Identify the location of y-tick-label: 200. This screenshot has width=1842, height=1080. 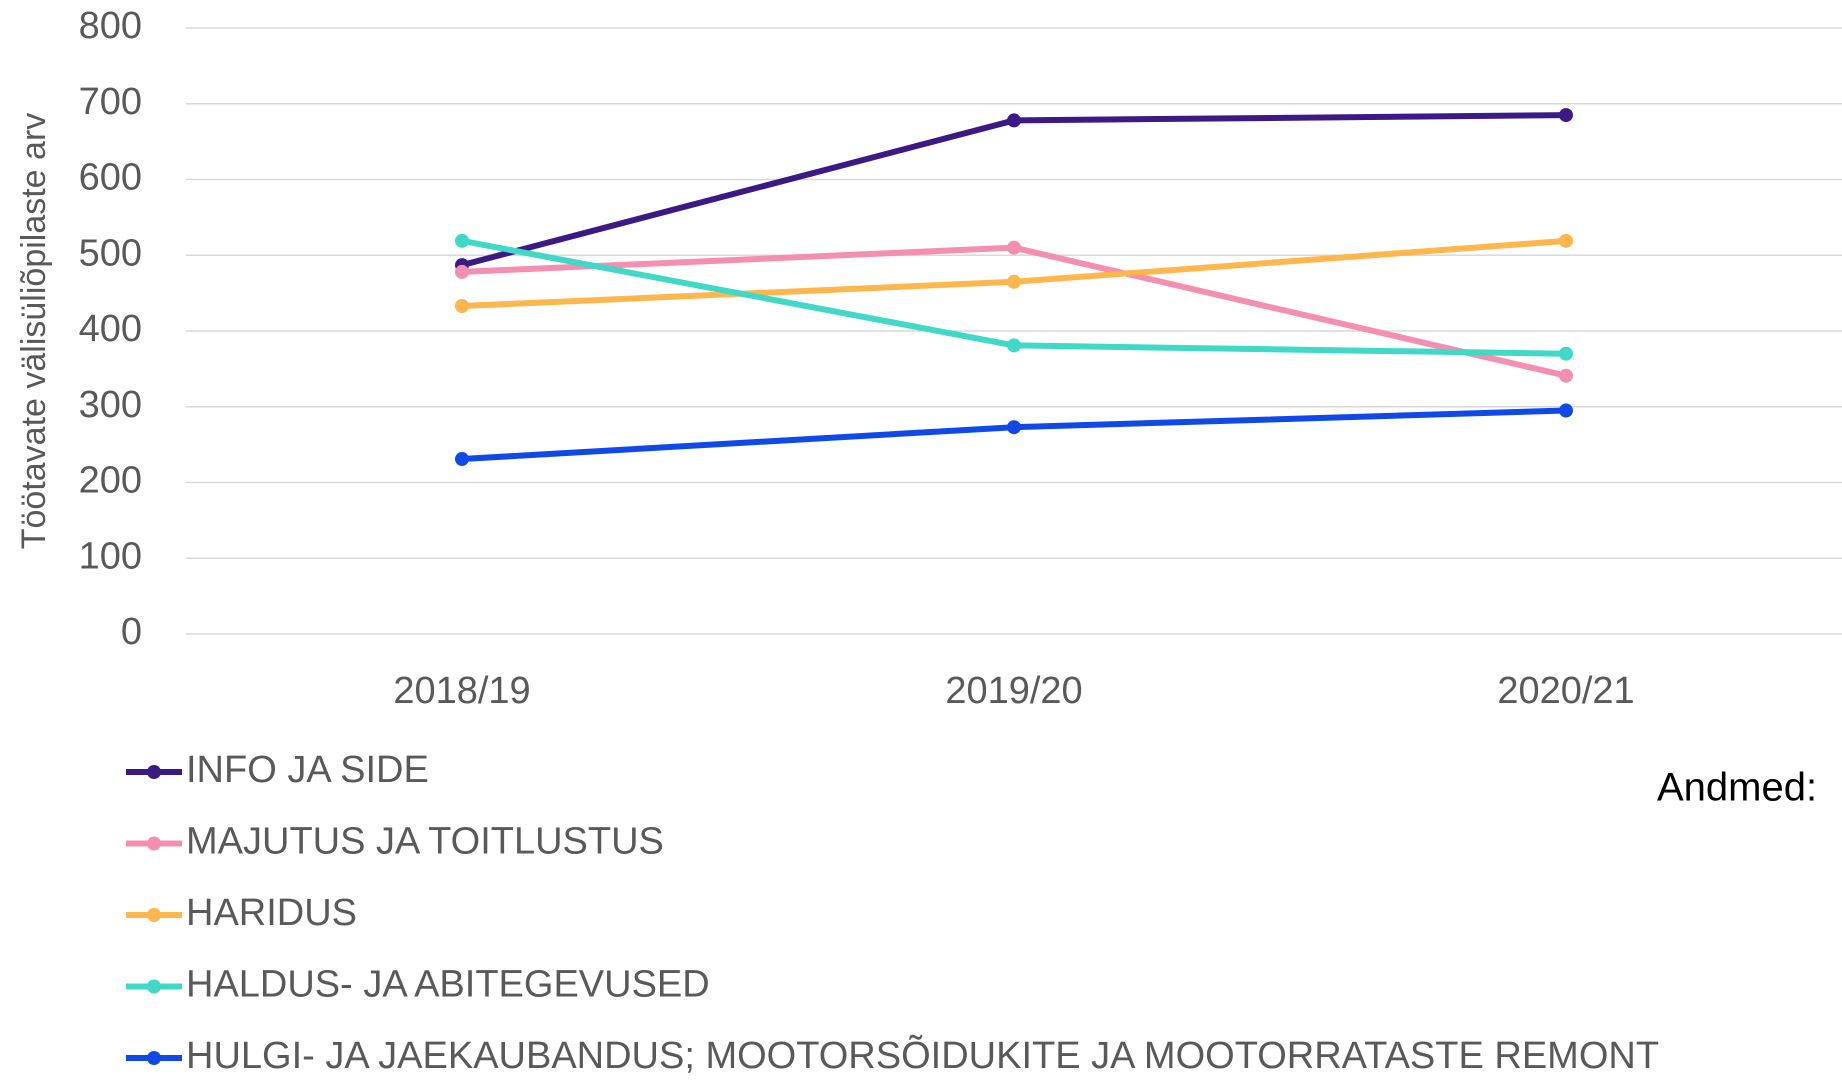
(110, 481).